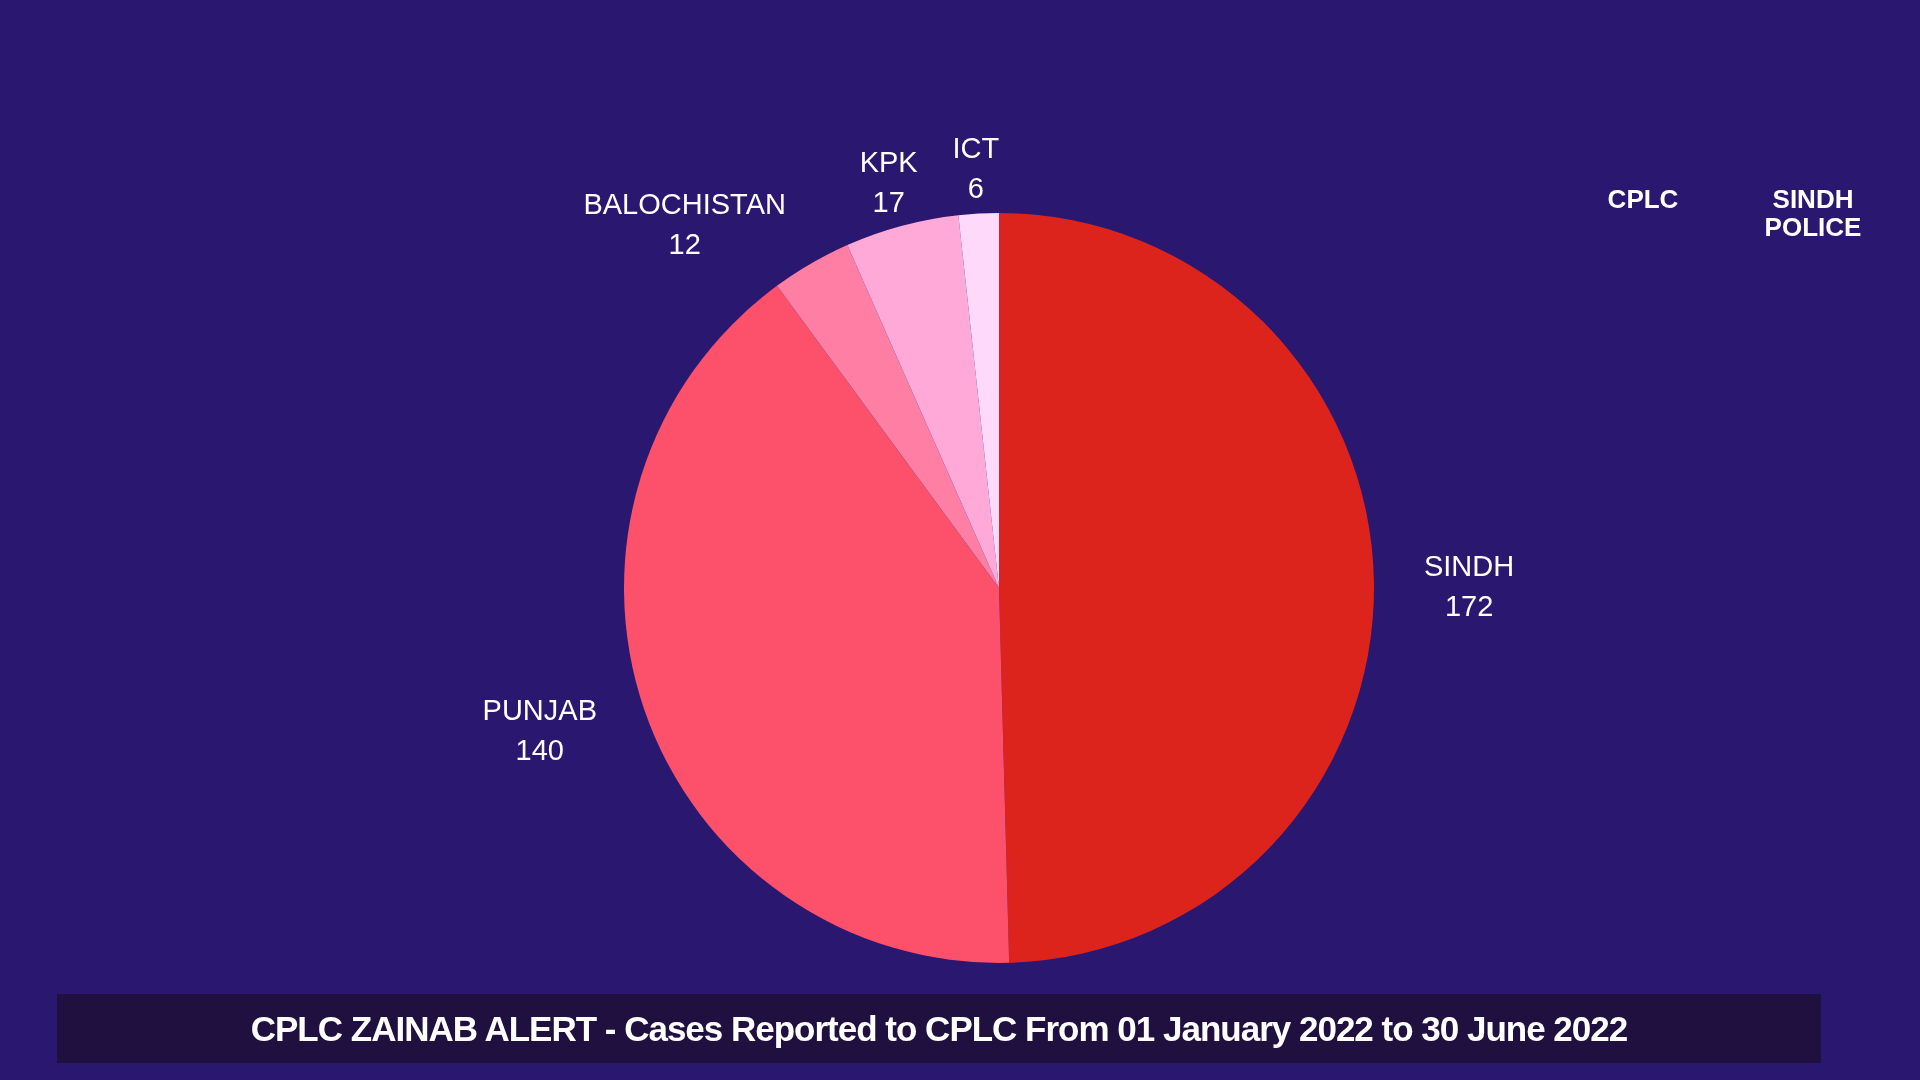  I want to click on slice-label: BALOCHISTAN, so click(684, 204).